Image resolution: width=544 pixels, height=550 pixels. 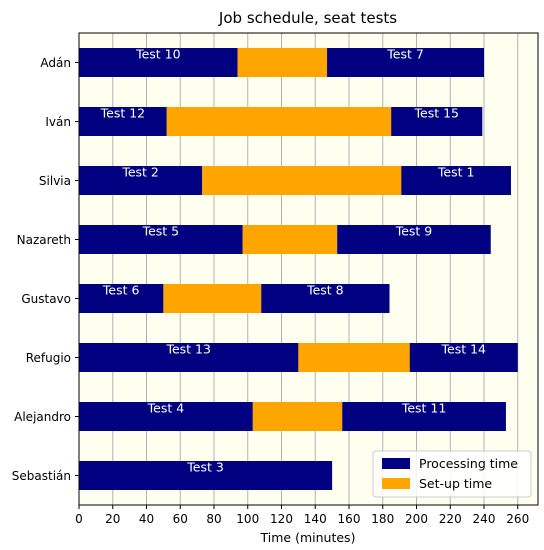 I want to click on x-tick-label: 60, so click(x=180, y=519).